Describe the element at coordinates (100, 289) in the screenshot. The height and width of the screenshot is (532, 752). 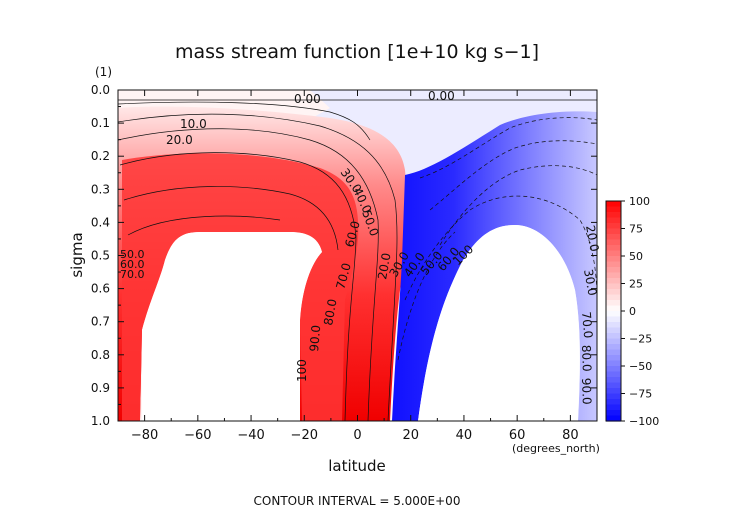
I see `y-tick-label: 0.6` at that location.